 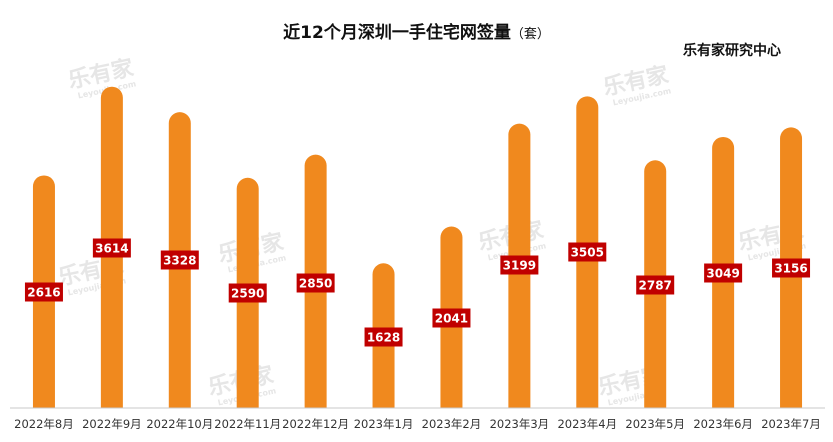 I want to click on data-label: 1628, so click(x=383, y=338).